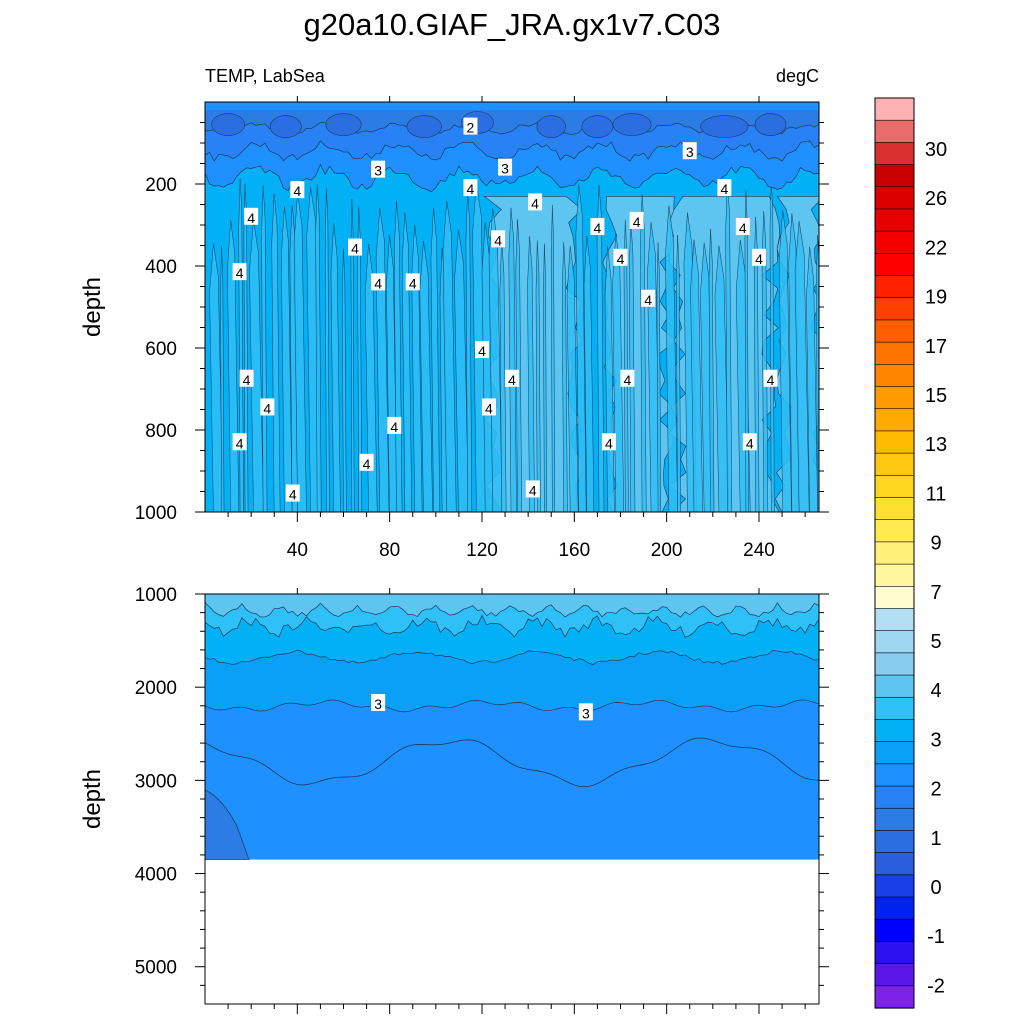 This screenshot has height=1024, width=1024. What do you see at coordinates (389, 550) in the screenshot?
I see `x-tick-label: 80` at bounding box center [389, 550].